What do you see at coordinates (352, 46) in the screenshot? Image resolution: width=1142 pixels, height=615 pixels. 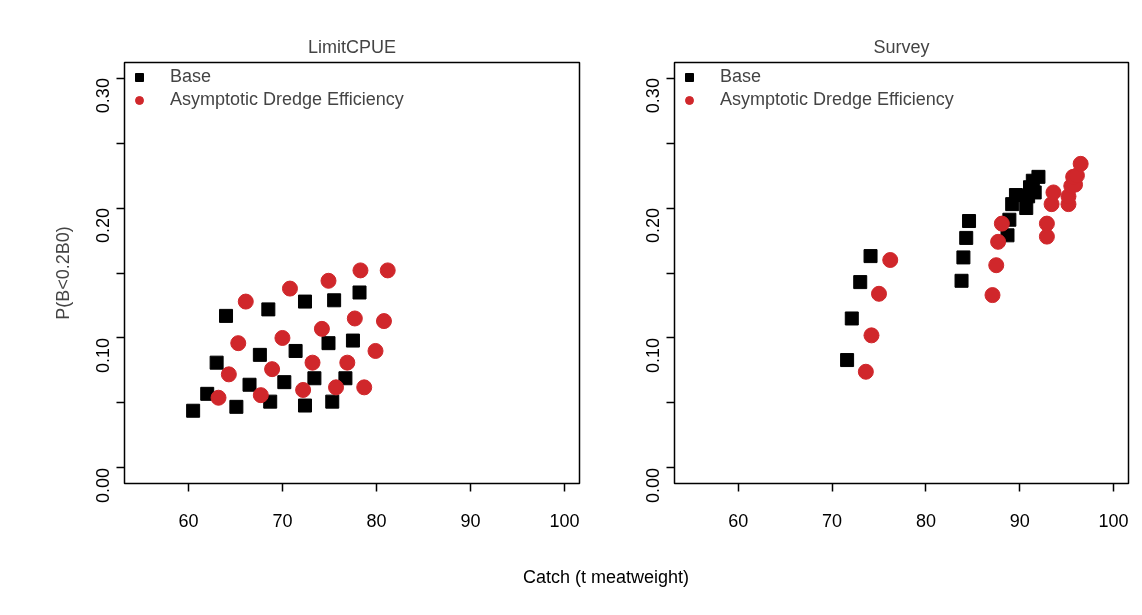 I see `chart-title: LimitCPUE` at bounding box center [352, 46].